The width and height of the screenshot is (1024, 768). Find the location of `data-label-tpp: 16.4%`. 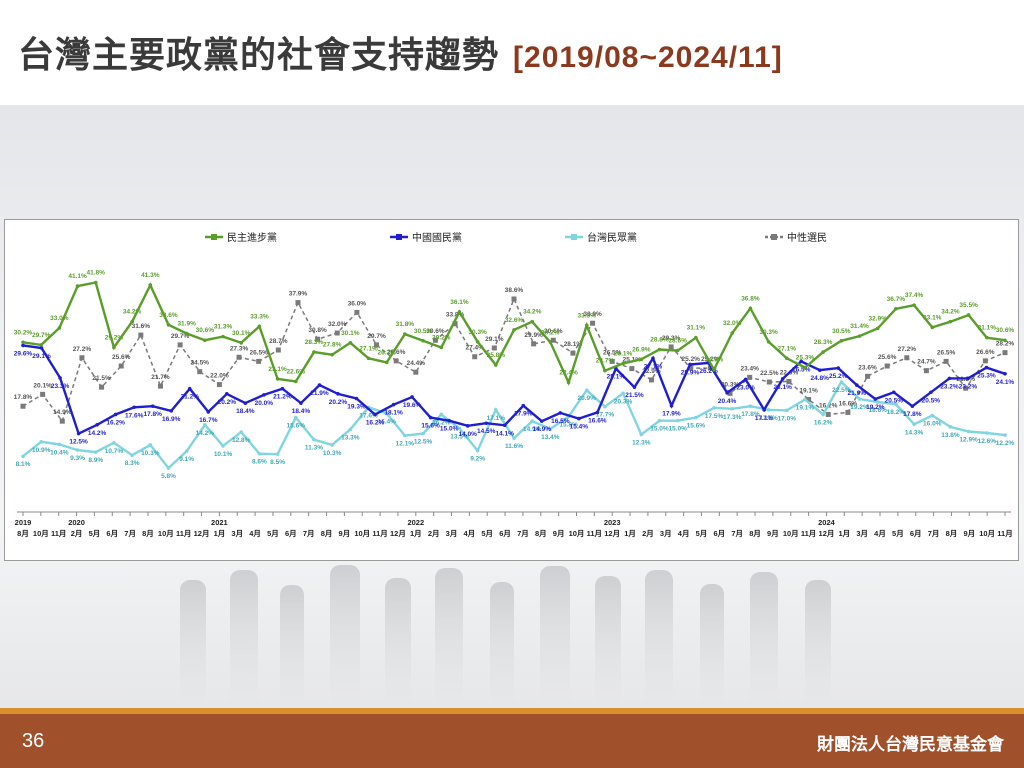

data-label-tpp: 16.4% is located at coordinates (386, 421).